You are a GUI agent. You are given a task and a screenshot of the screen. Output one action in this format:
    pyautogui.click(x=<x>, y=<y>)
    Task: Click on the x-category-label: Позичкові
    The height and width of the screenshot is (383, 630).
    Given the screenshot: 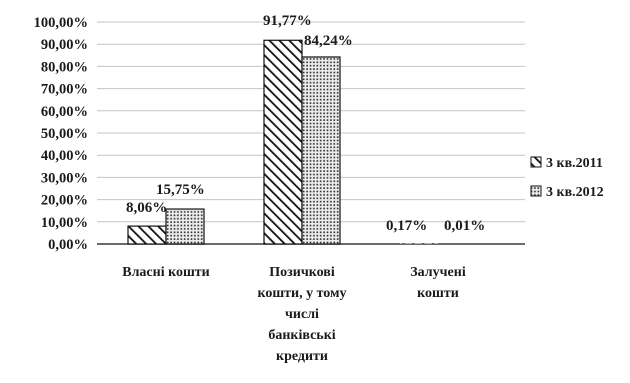 What is the action you would take?
    pyautogui.click(x=302, y=272)
    